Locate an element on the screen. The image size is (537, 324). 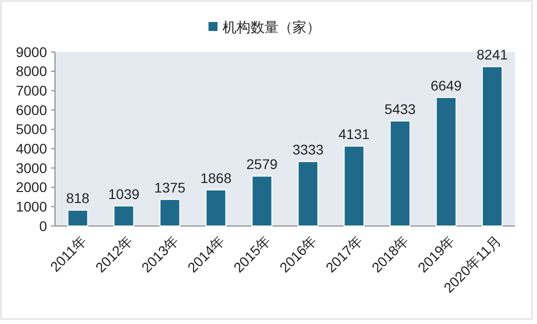
data-label: 1375 is located at coordinates (170, 187).